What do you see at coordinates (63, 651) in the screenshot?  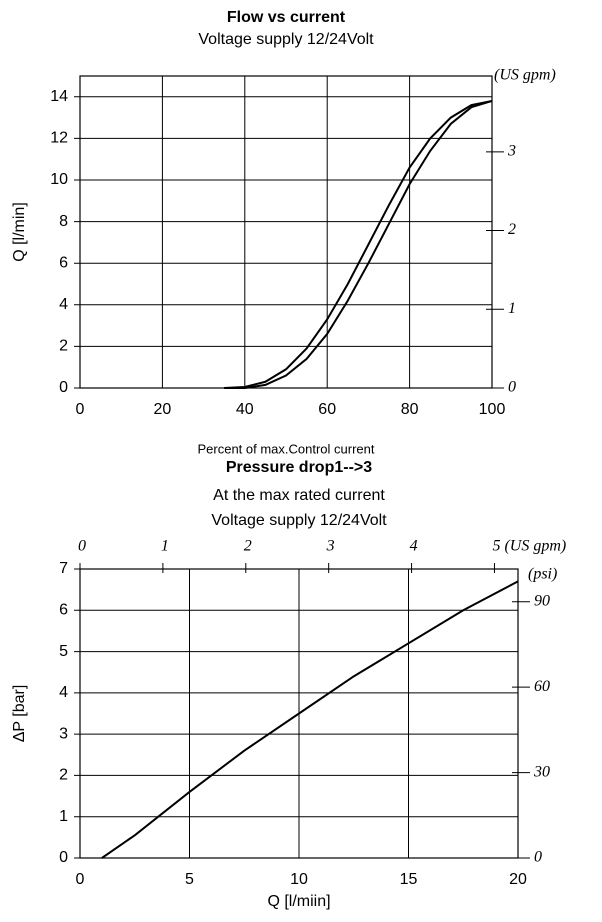 I see `y-tick-label: 5` at bounding box center [63, 651].